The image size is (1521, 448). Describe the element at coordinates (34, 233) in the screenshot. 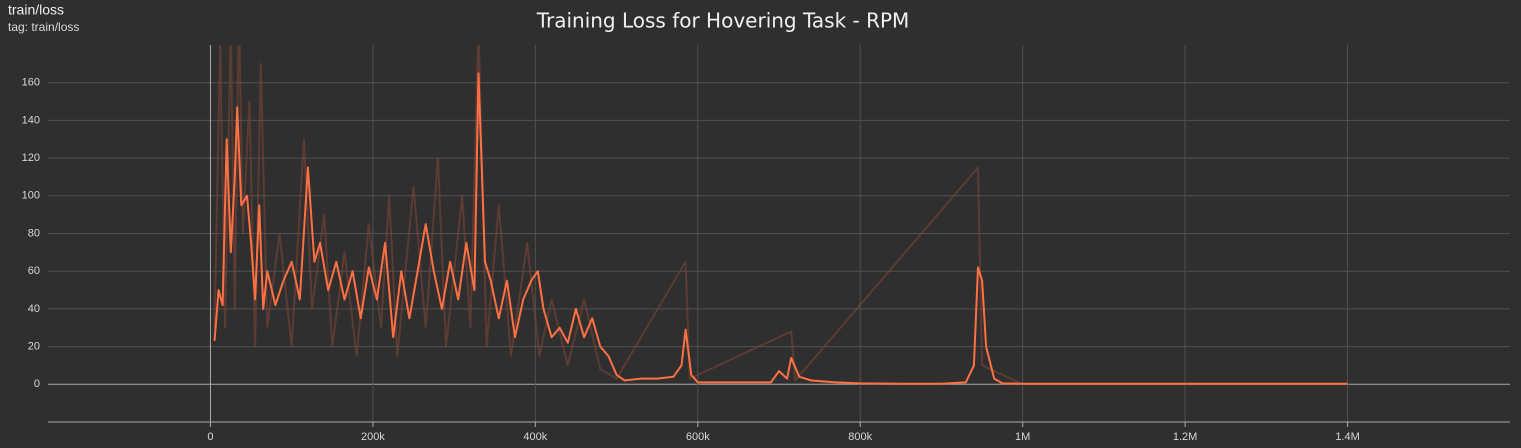

I see `y-tick-label: 80` at that location.